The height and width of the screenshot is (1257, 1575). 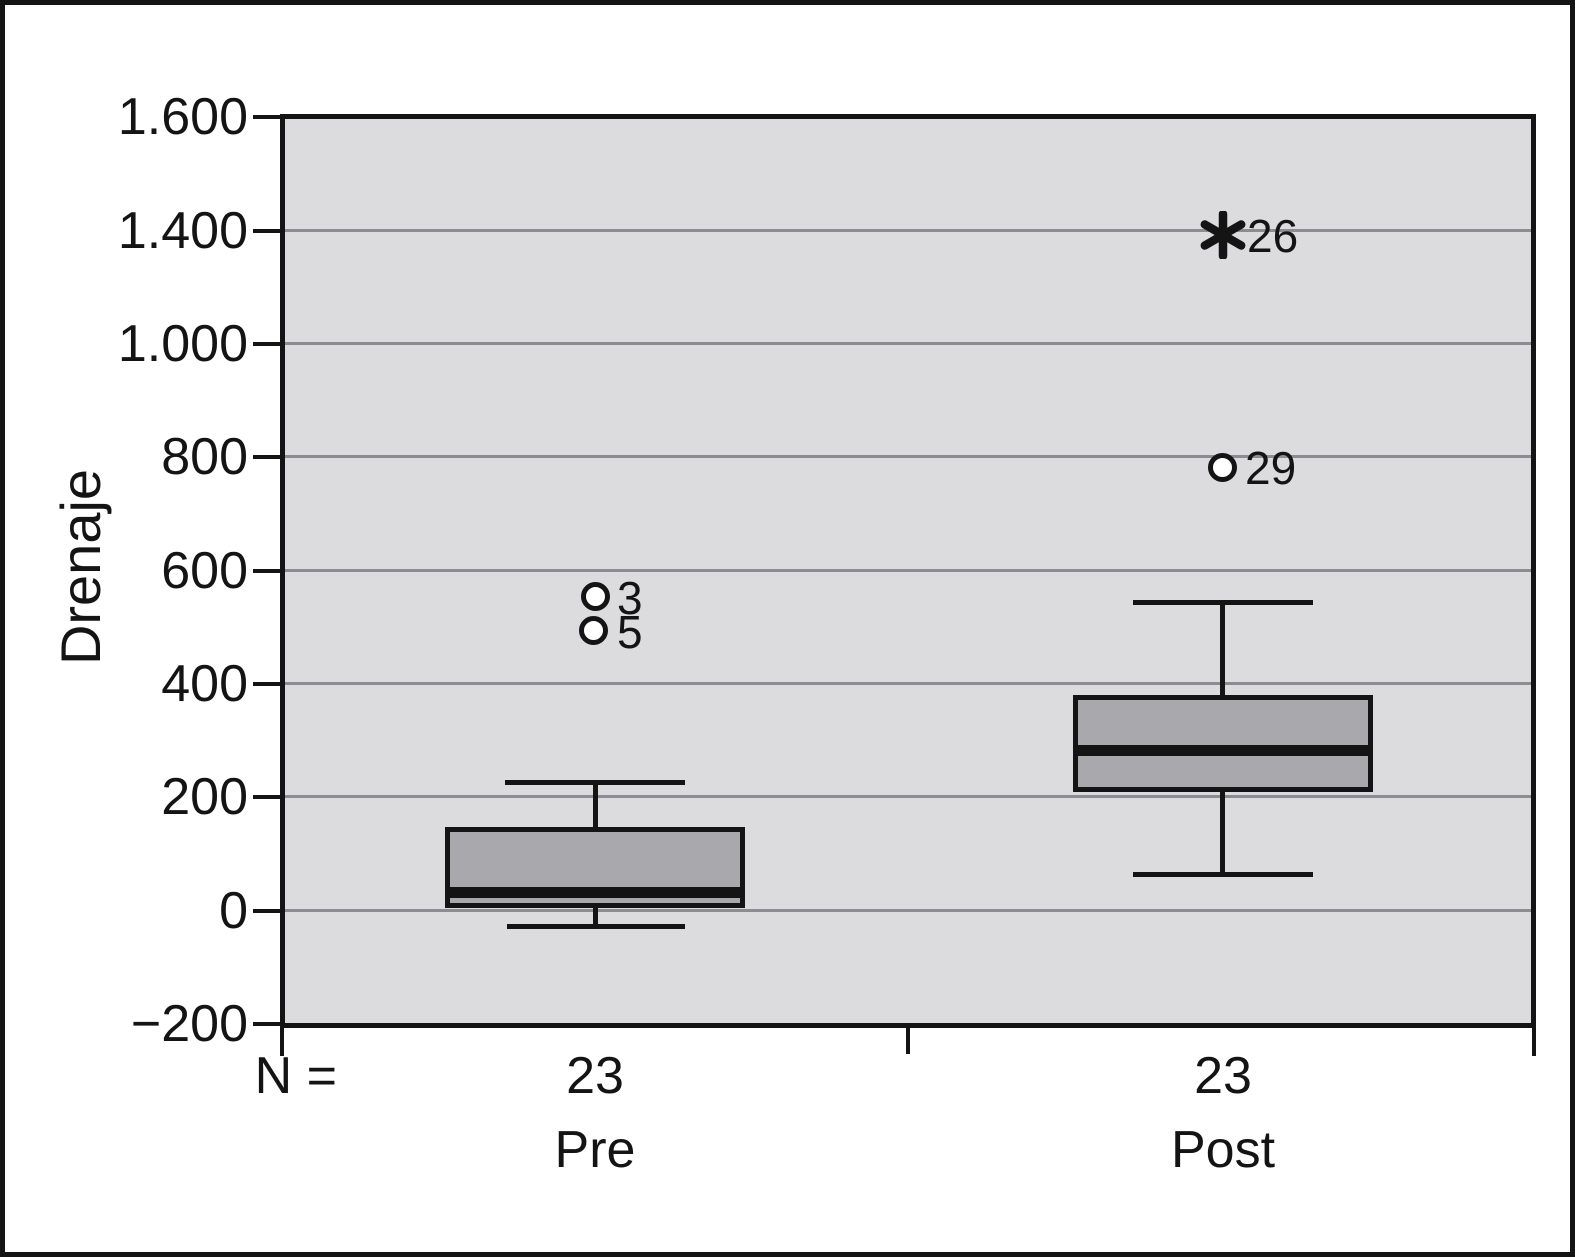 What do you see at coordinates (595, 1150) in the screenshot?
I see `x-axis-category-label-pre: Pre` at bounding box center [595, 1150].